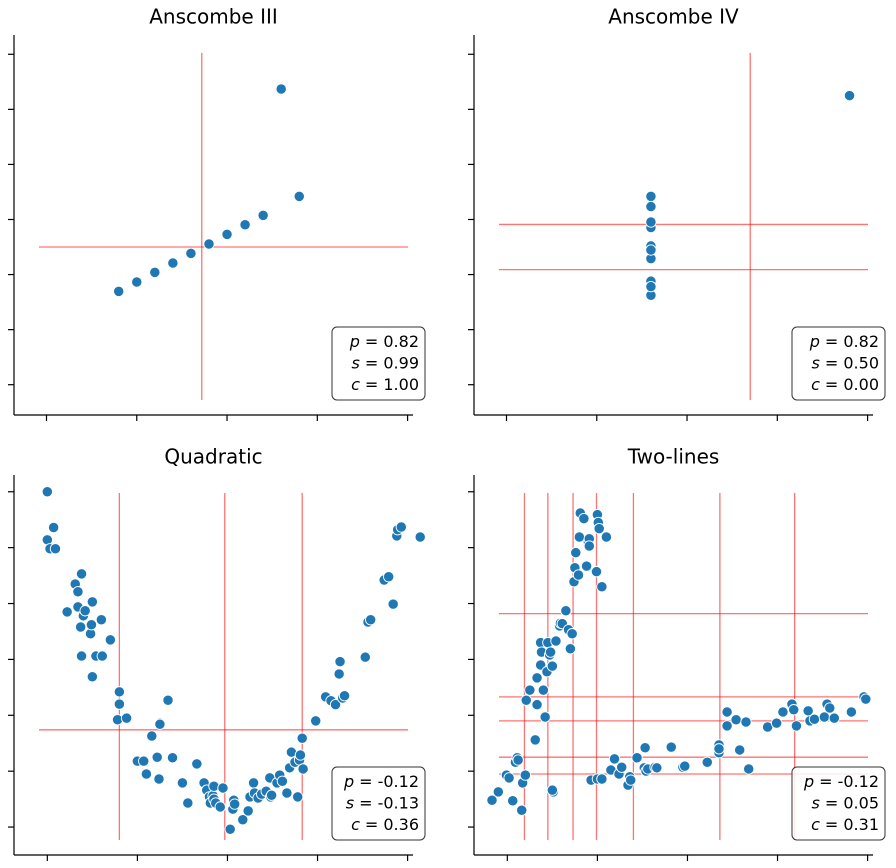 This screenshot has height=868, width=896. Describe the element at coordinates (852, 362) in the screenshot. I see `stat-value: = 0.50` at that location.